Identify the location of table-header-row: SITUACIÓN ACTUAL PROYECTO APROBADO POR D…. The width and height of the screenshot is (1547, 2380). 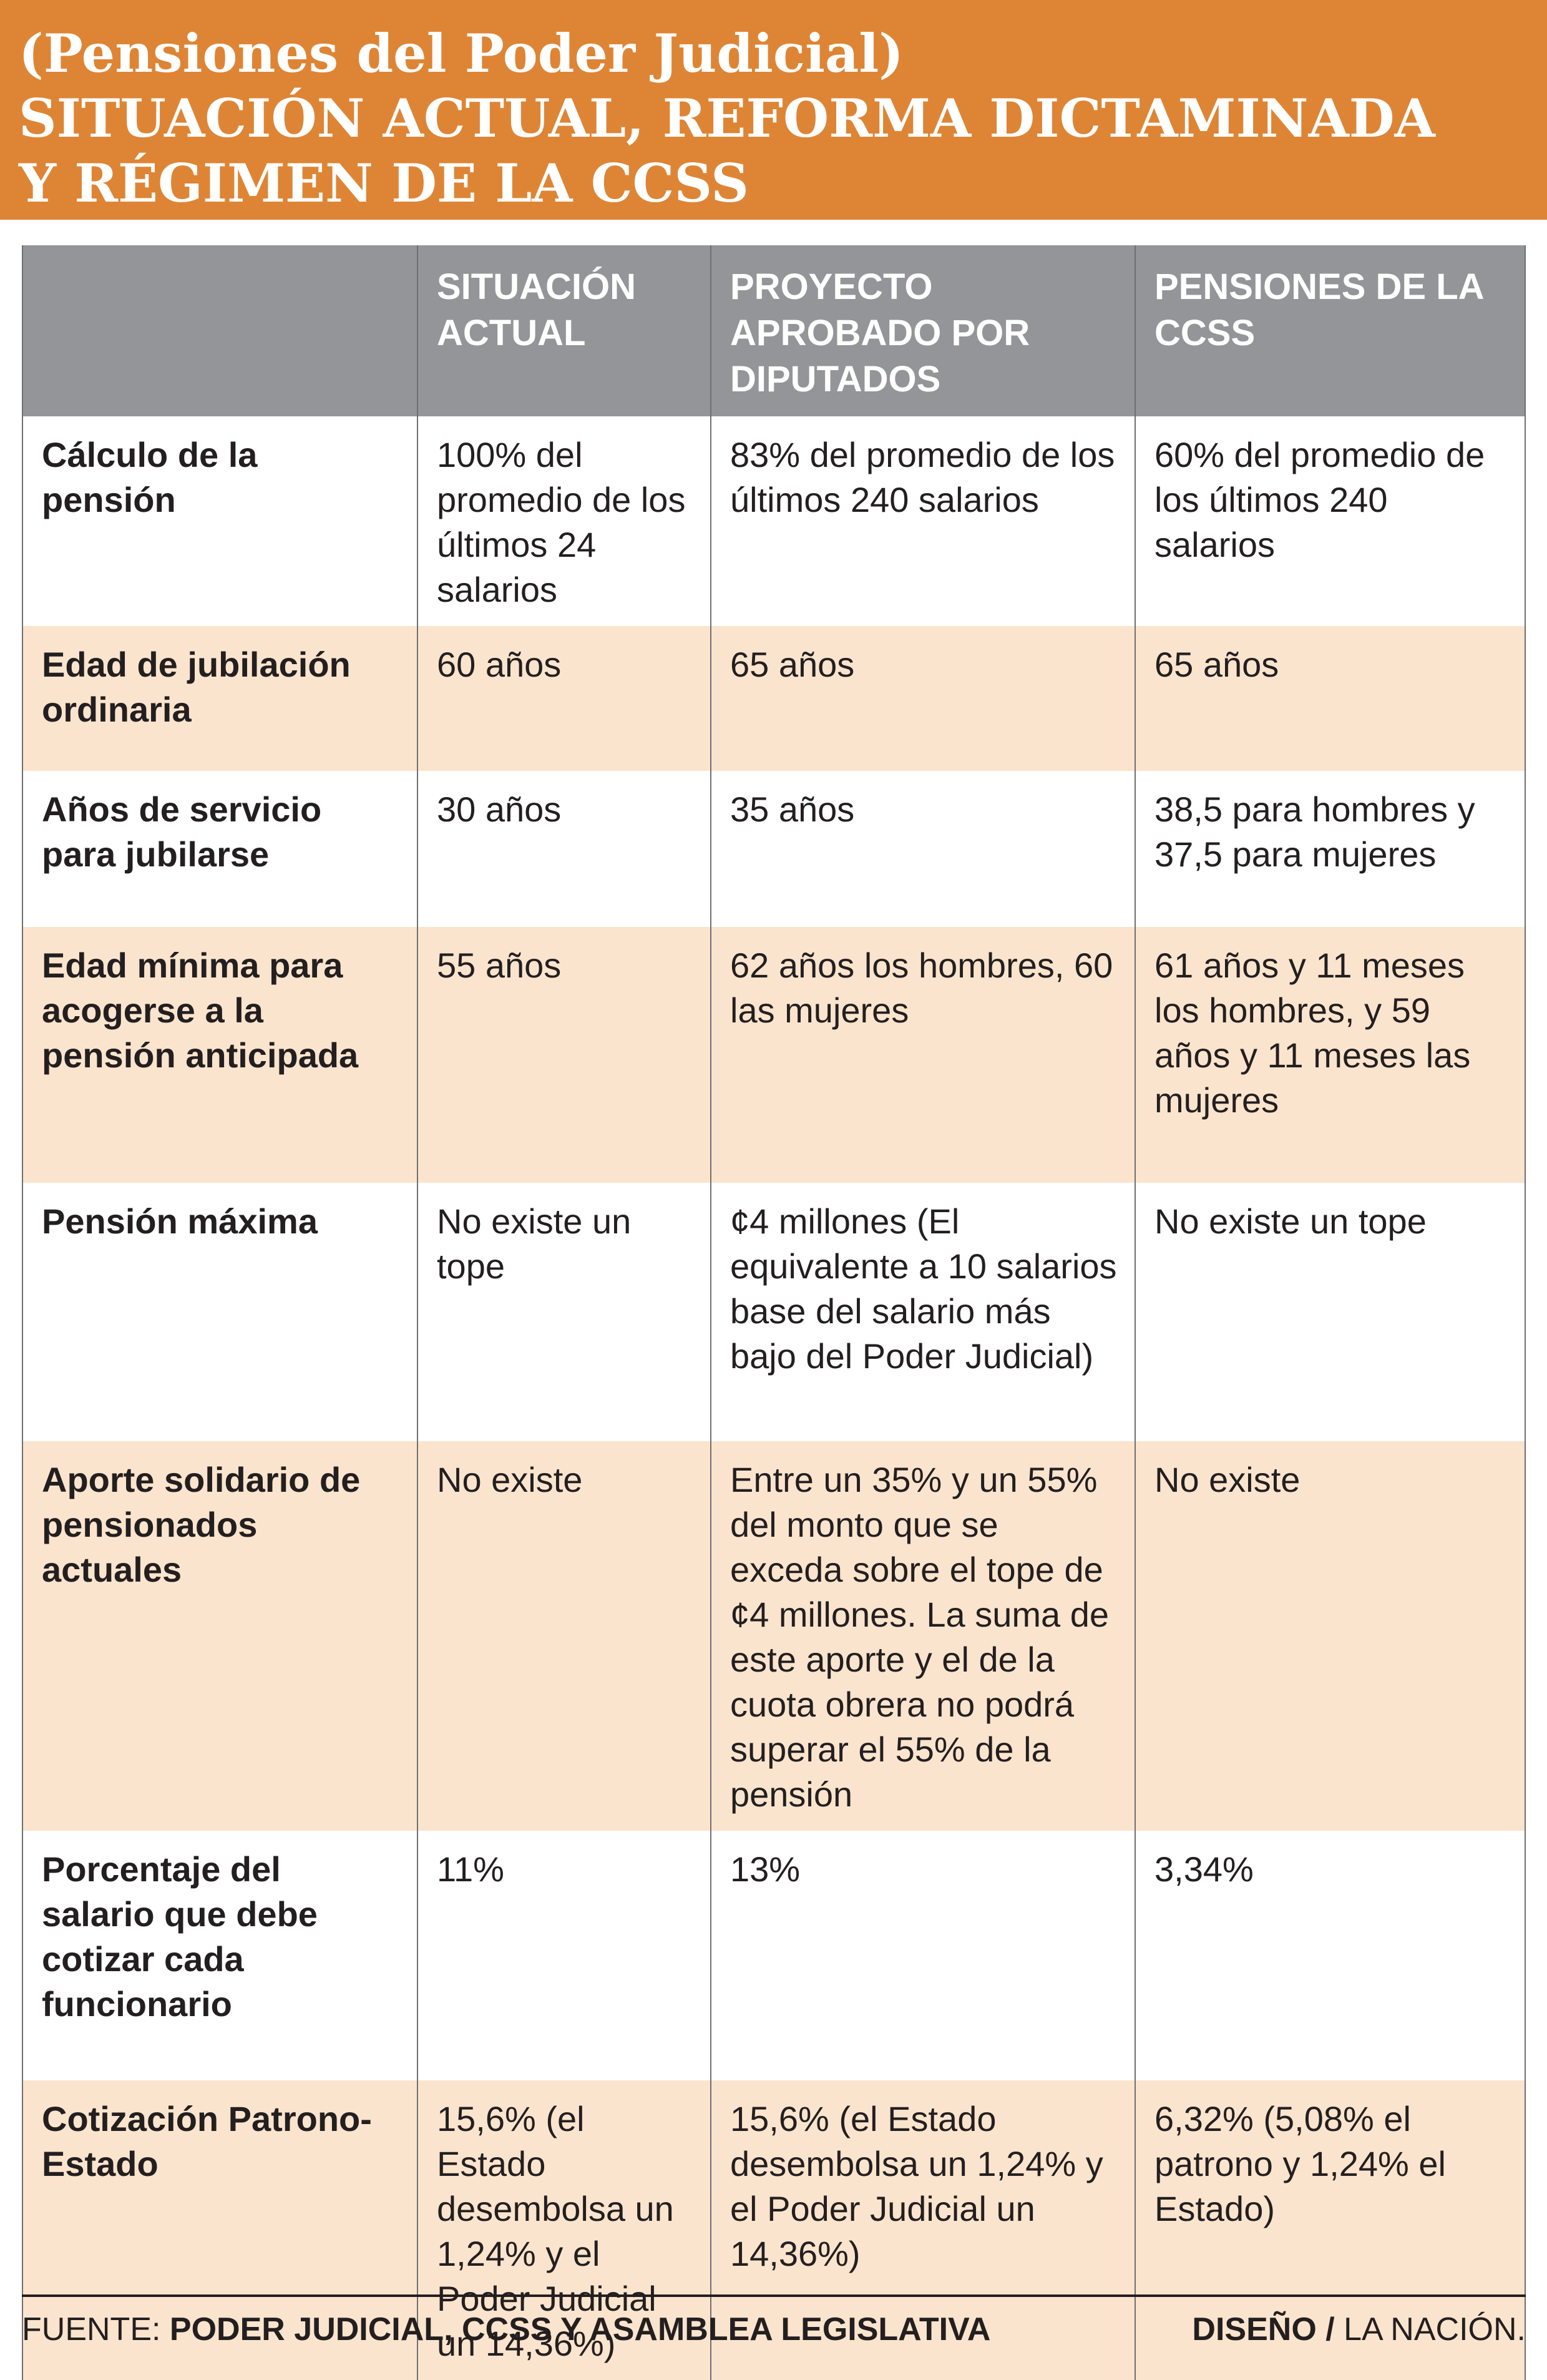
(774, 330).